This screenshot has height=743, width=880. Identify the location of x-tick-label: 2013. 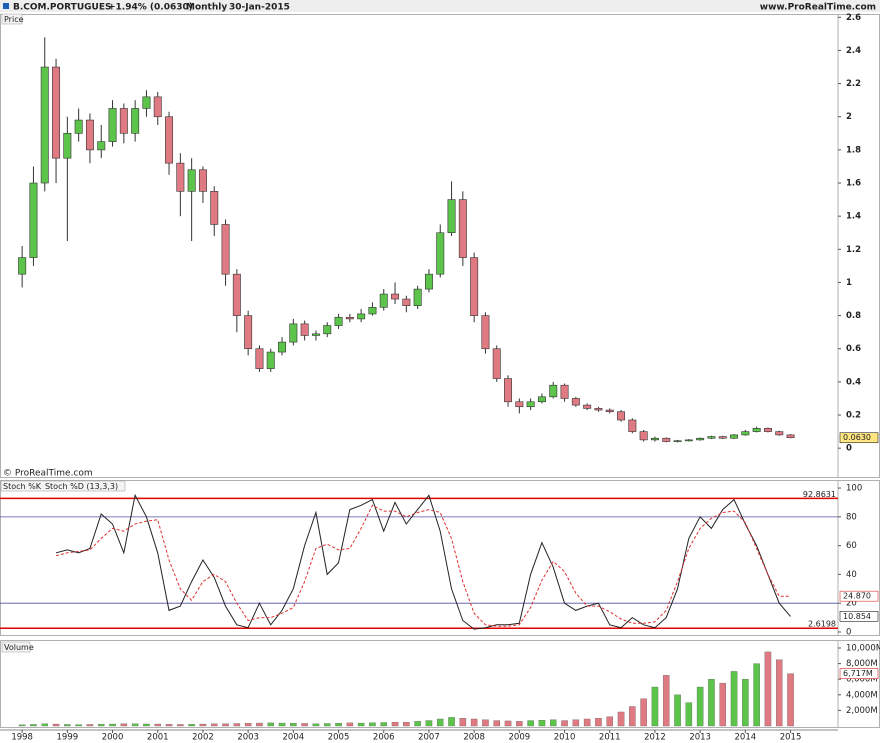
(700, 738).